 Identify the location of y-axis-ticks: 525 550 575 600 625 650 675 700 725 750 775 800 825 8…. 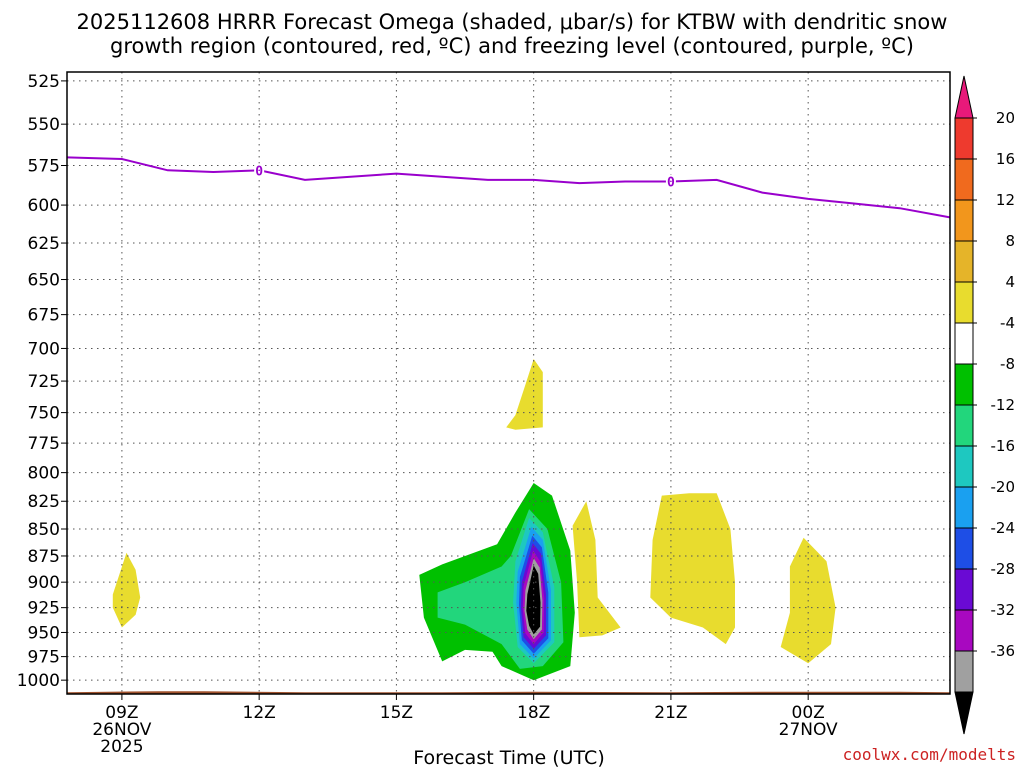
(42, 381).